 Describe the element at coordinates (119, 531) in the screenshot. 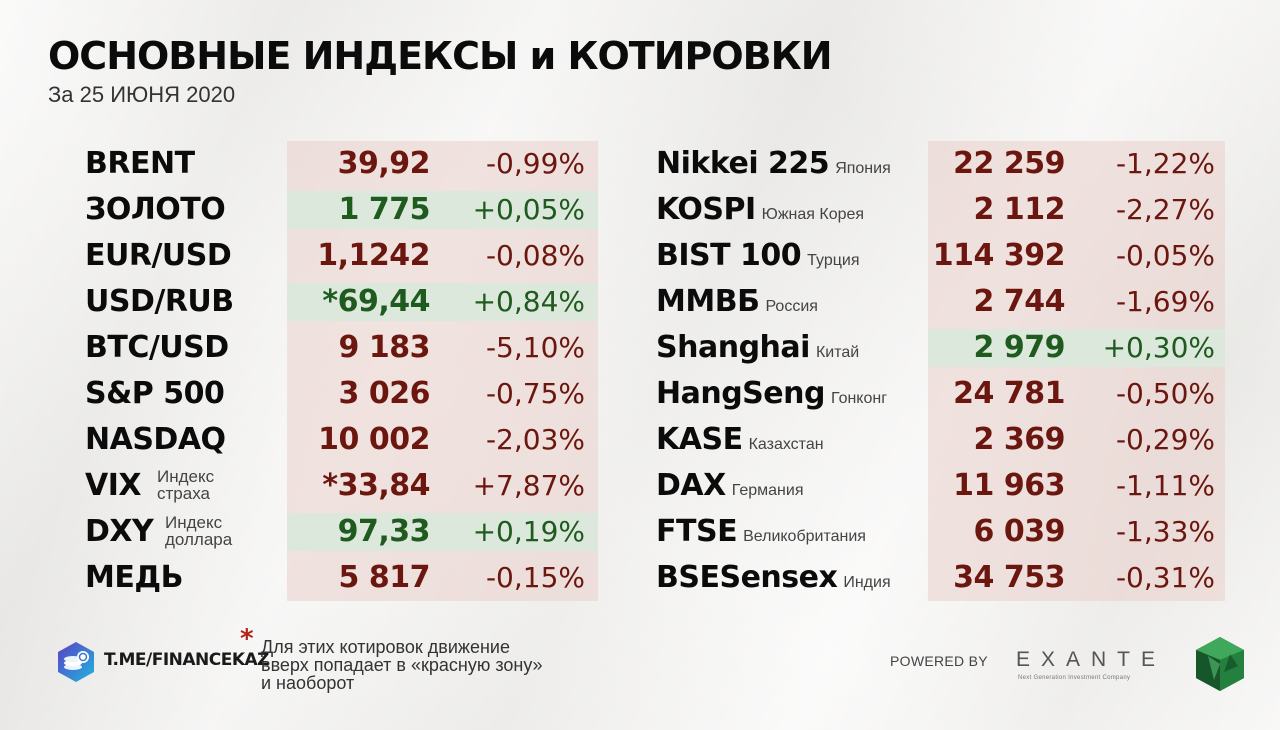

I see `quote-name: DXY` at that location.